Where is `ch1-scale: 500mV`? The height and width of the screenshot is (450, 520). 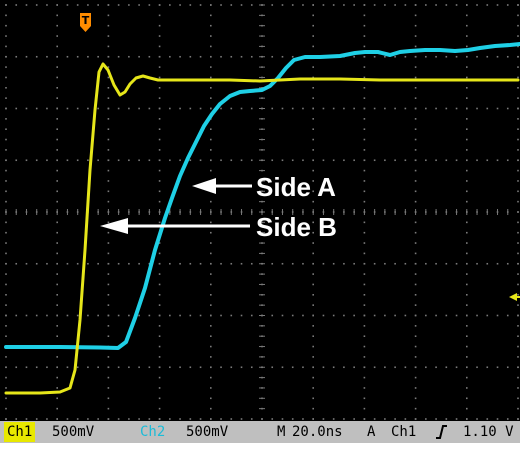
ch1-scale: 500mV is located at coordinates (73, 432).